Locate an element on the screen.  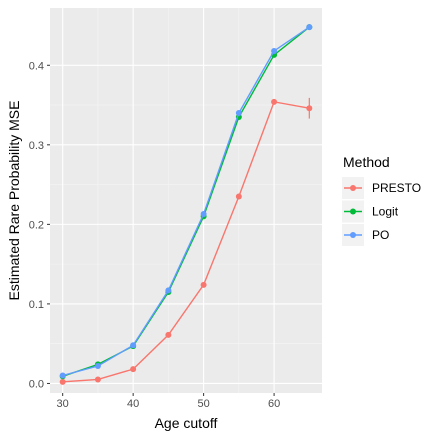
y-axis-ticks: 0.0 0.1 0.2 0.3 0.4 is located at coordinates (39, 225).